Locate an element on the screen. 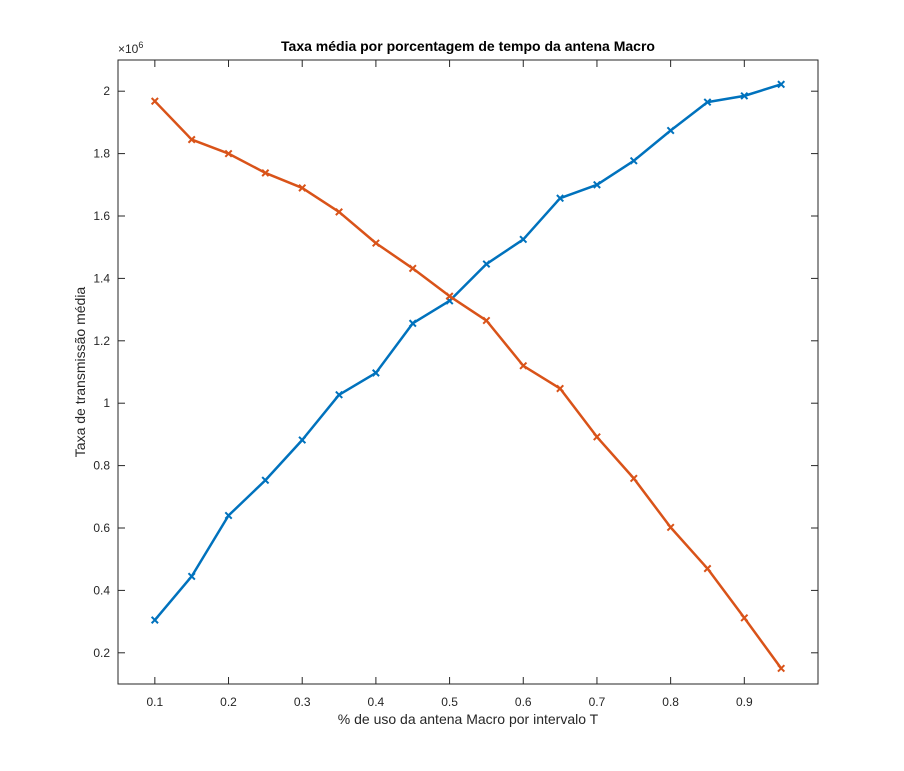 This screenshot has width=904, height=771. x-tick-label: 0.5 is located at coordinates (449, 702).